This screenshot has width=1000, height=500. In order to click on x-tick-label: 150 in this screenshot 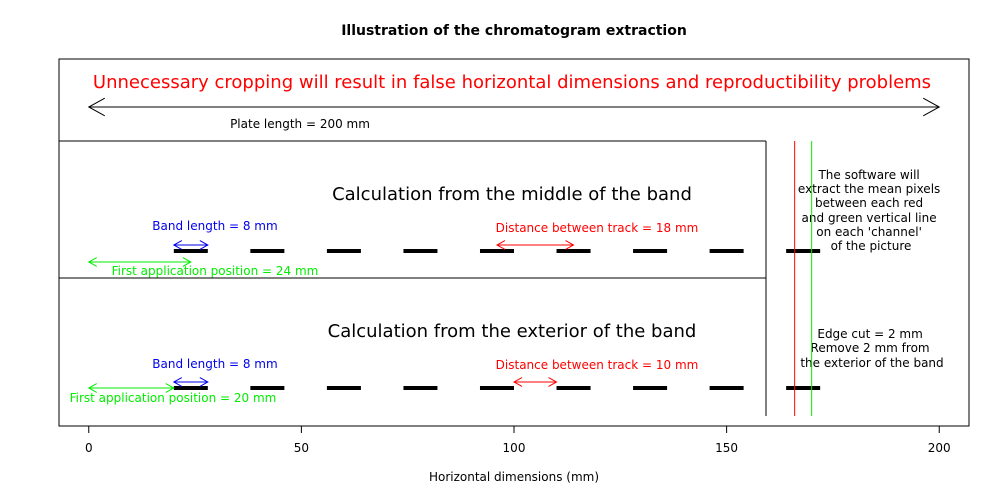, I will do `click(726, 448)`.